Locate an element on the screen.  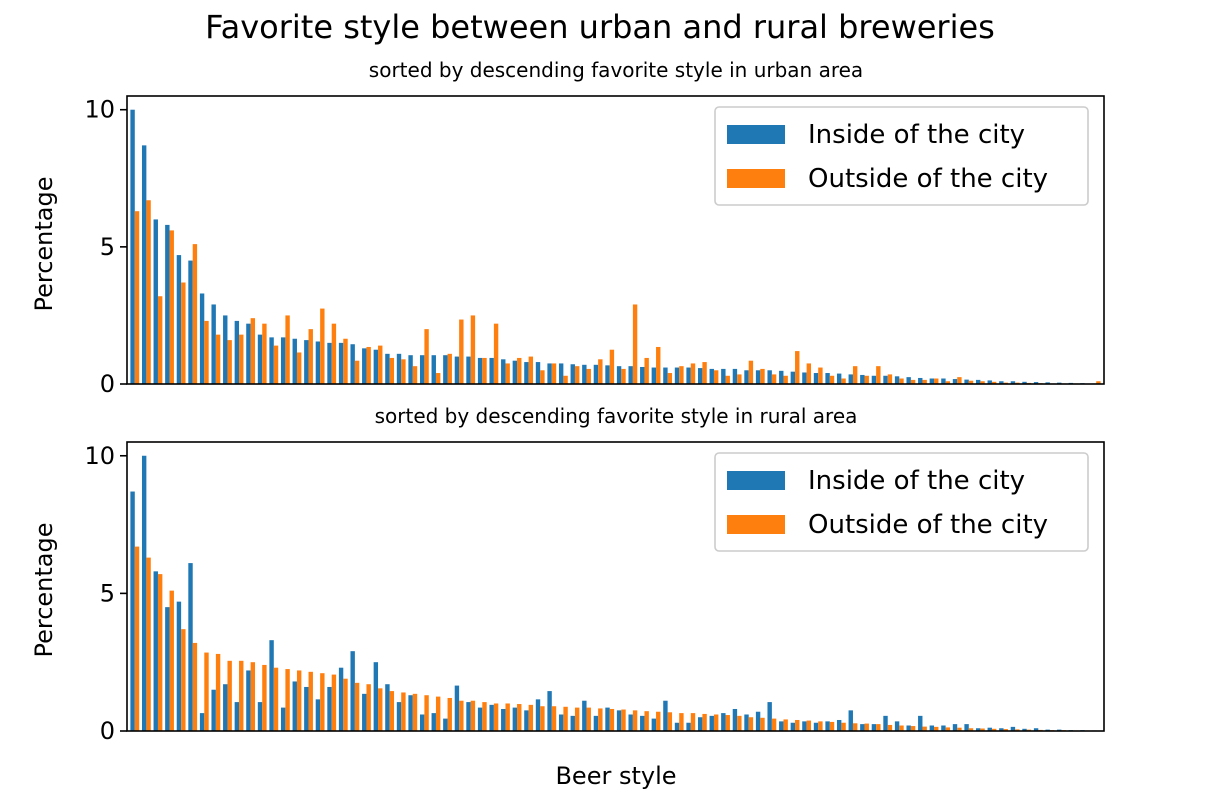
x-axis-label: Beer style is located at coordinates (615, 776).